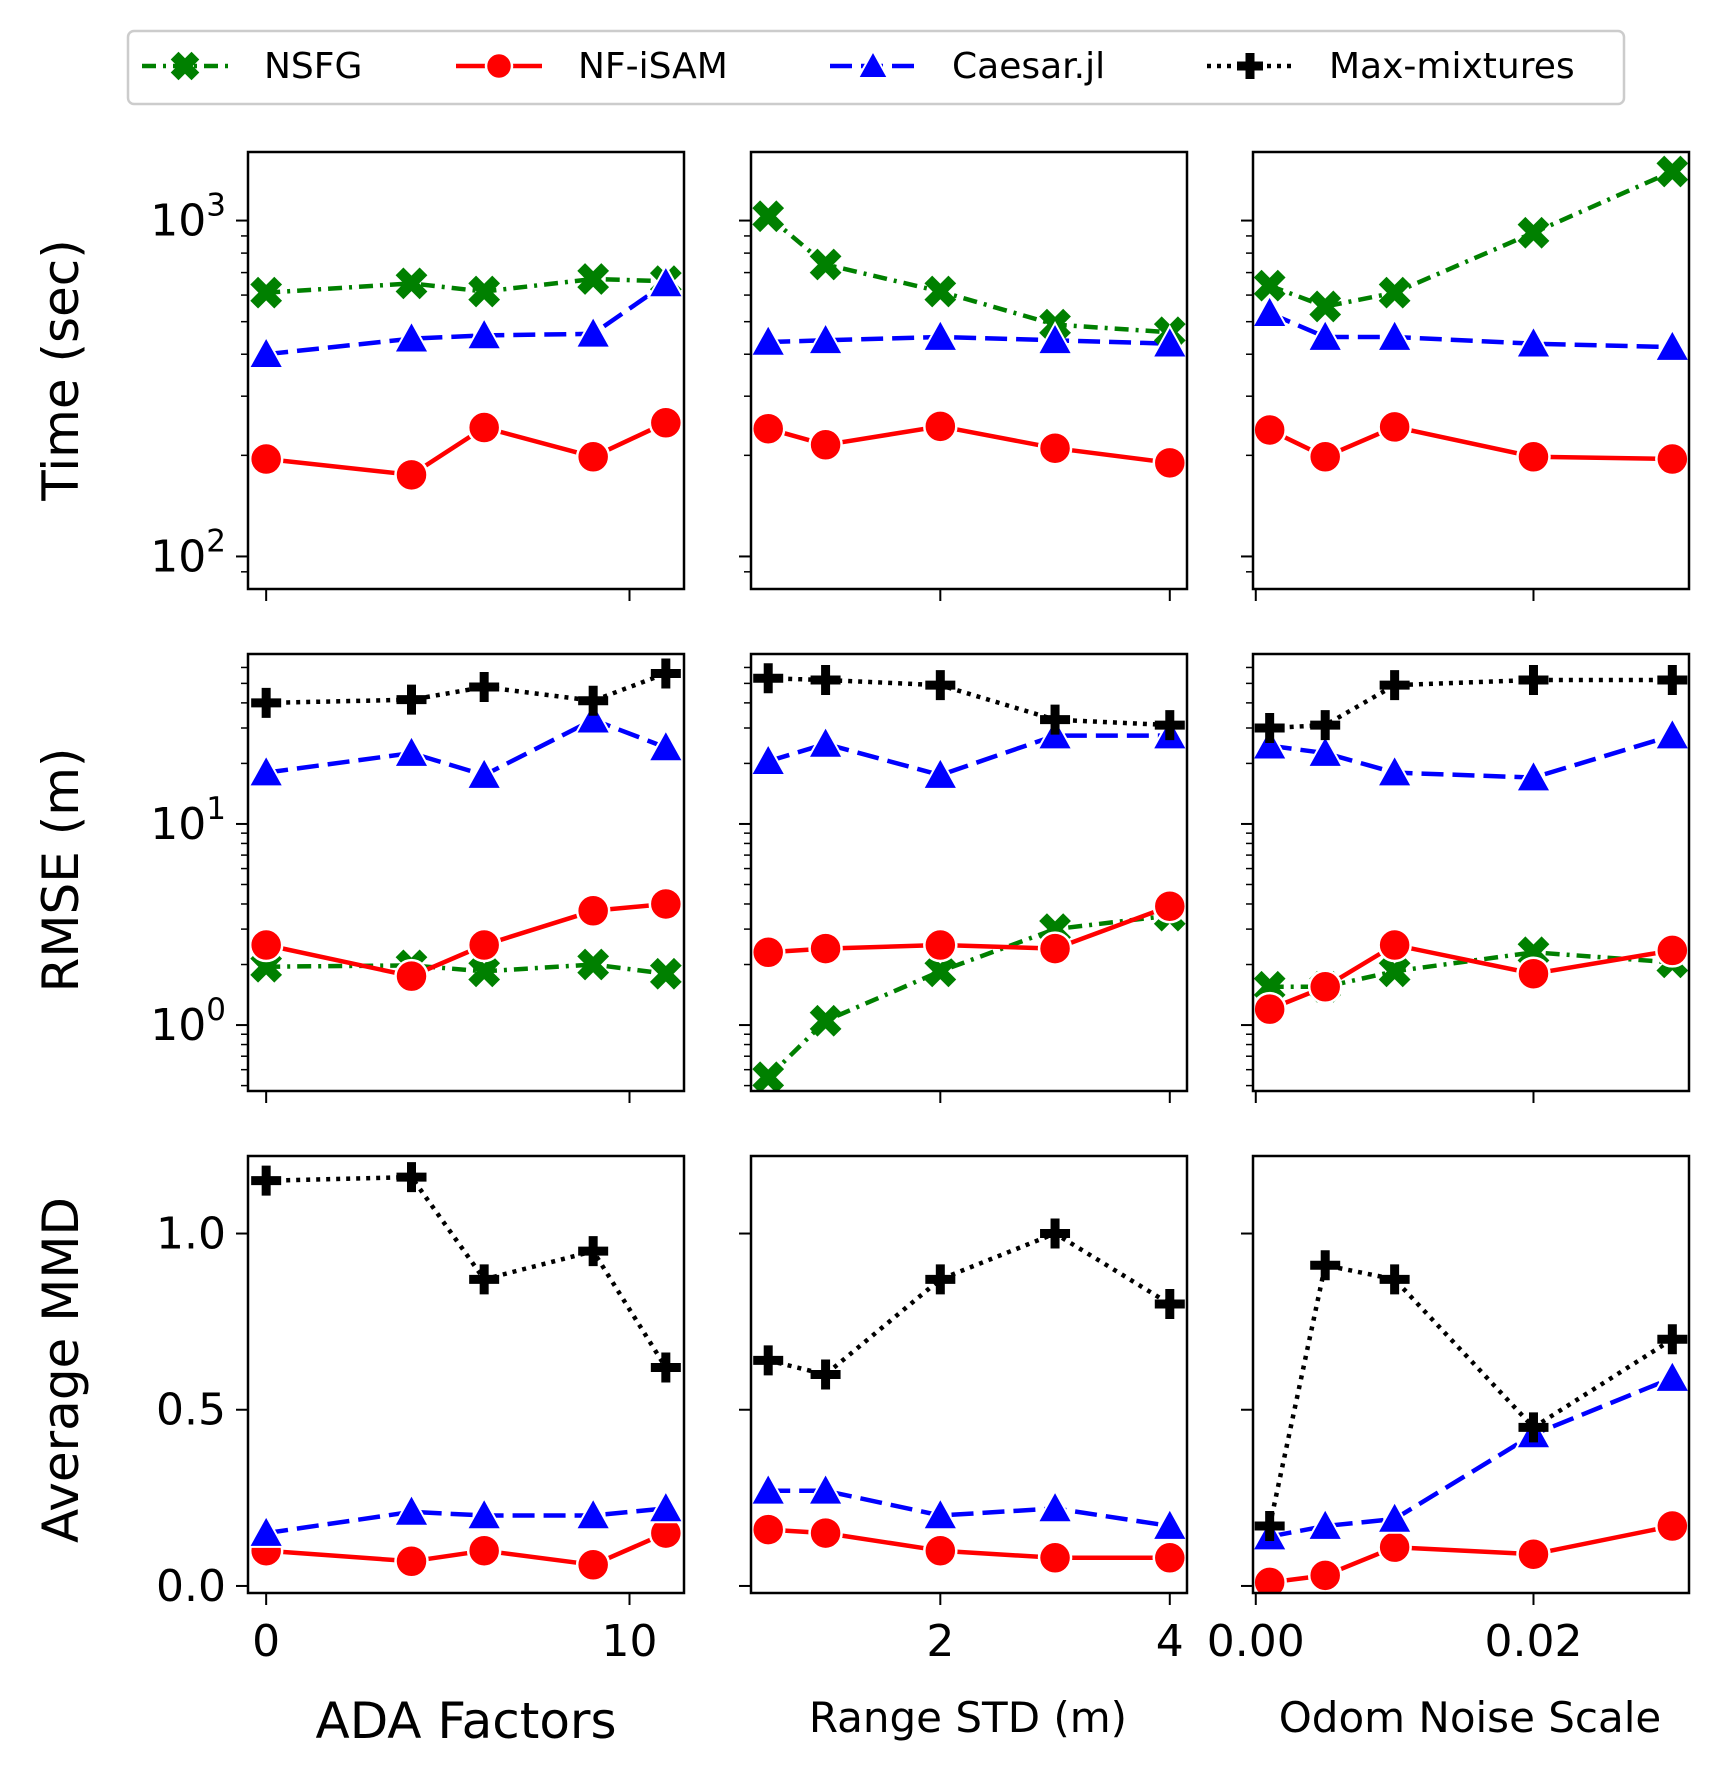 The width and height of the screenshot is (1728, 1783). Describe the element at coordinates (188, 820) in the screenshot. I see `y-tick-label: 10¹` at that location.